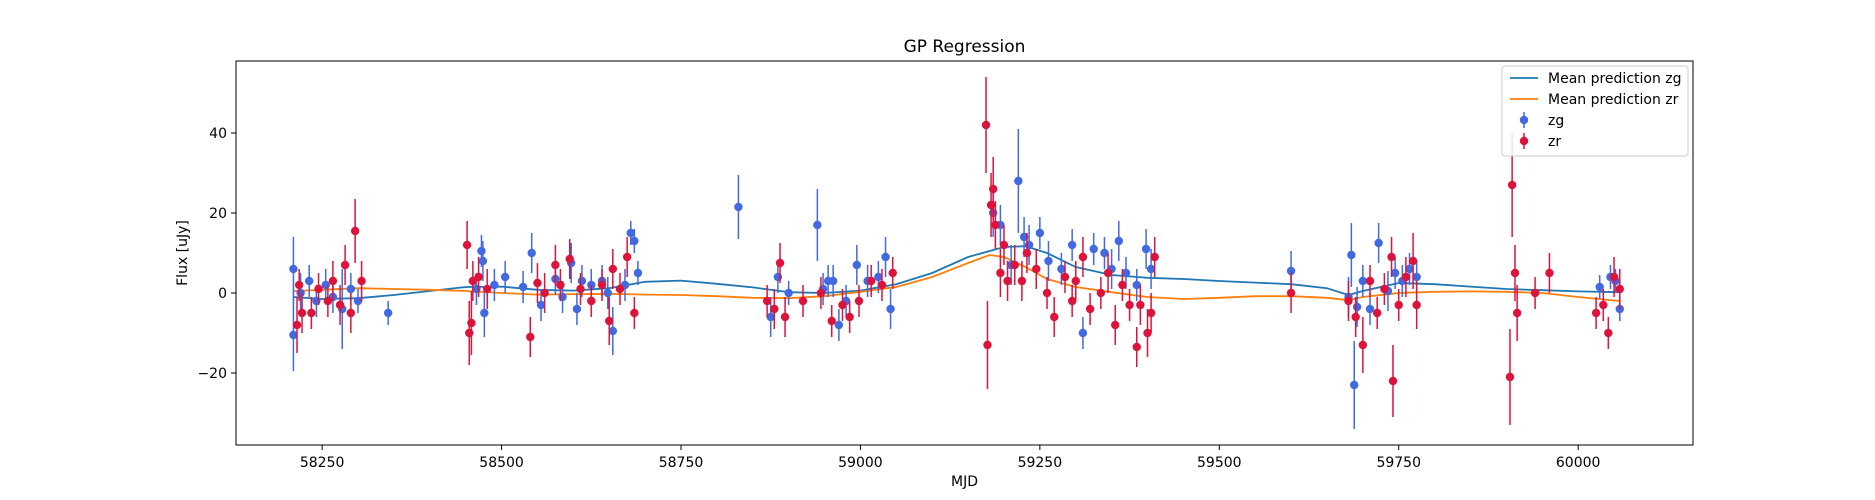 The image size is (1875, 500). Describe the element at coordinates (1613, 100) in the screenshot. I see `legend-label: Mean prediction zr` at that location.